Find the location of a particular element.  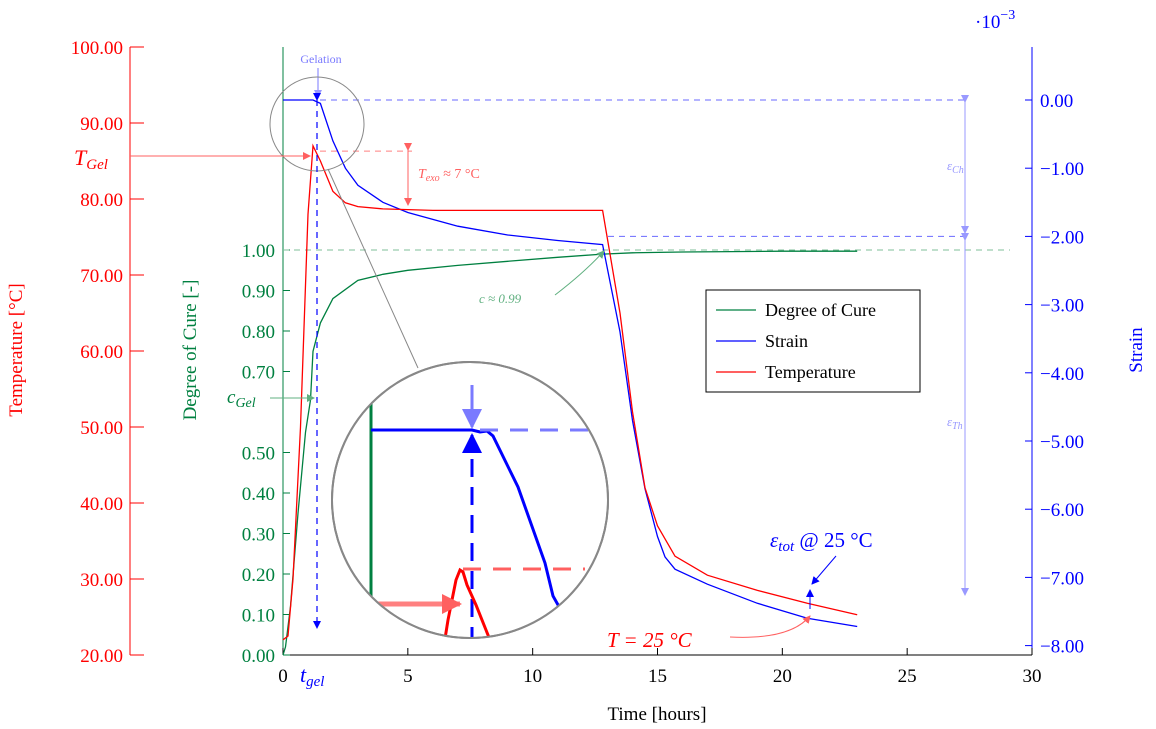

t-gel-main: t is located at coordinates (303, 674).